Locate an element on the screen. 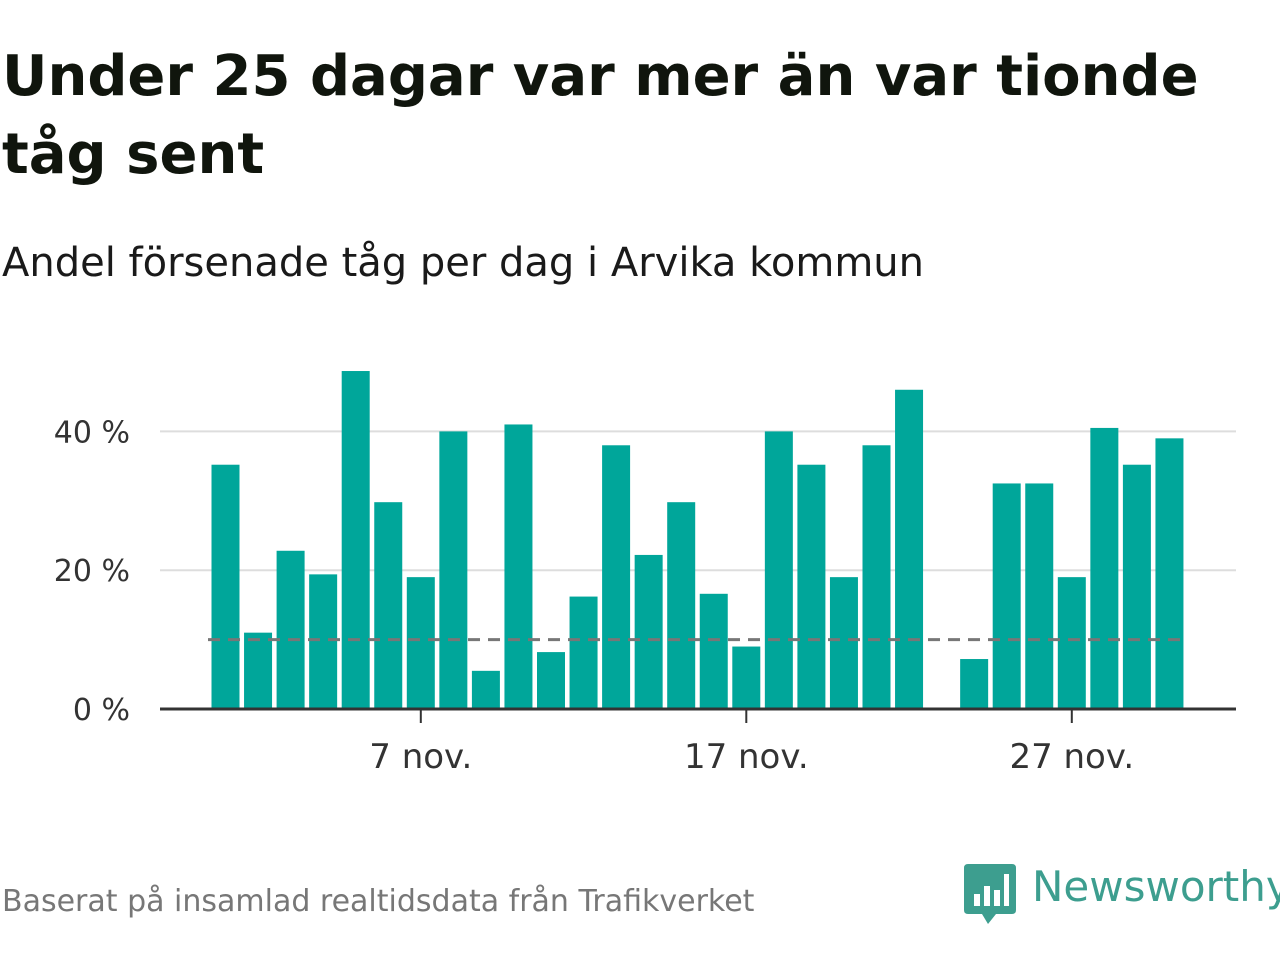 The width and height of the screenshot is (1280, 960). brand-name: Newsworthy is located at coordinates (1156, 886).